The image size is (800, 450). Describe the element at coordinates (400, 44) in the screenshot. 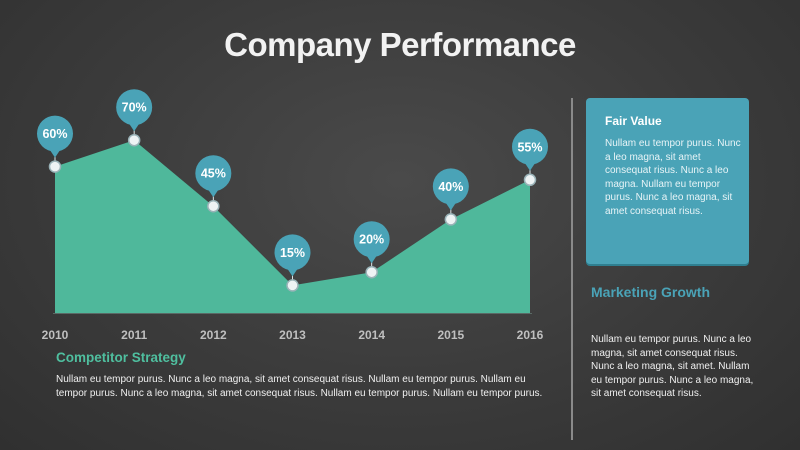

I see `page-title: Company Performance` at that location.